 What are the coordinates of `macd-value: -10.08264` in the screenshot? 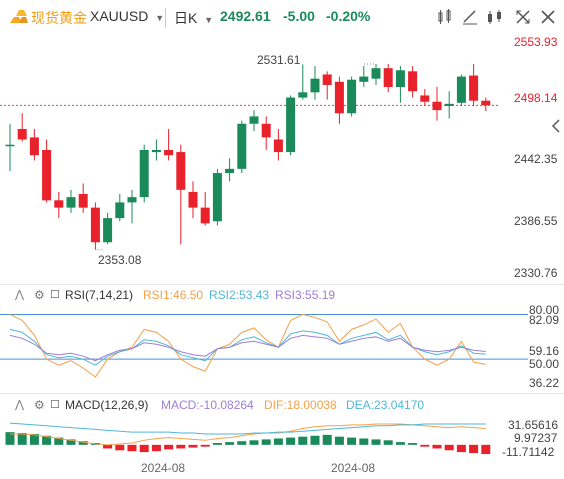 It's located at (226, 405).